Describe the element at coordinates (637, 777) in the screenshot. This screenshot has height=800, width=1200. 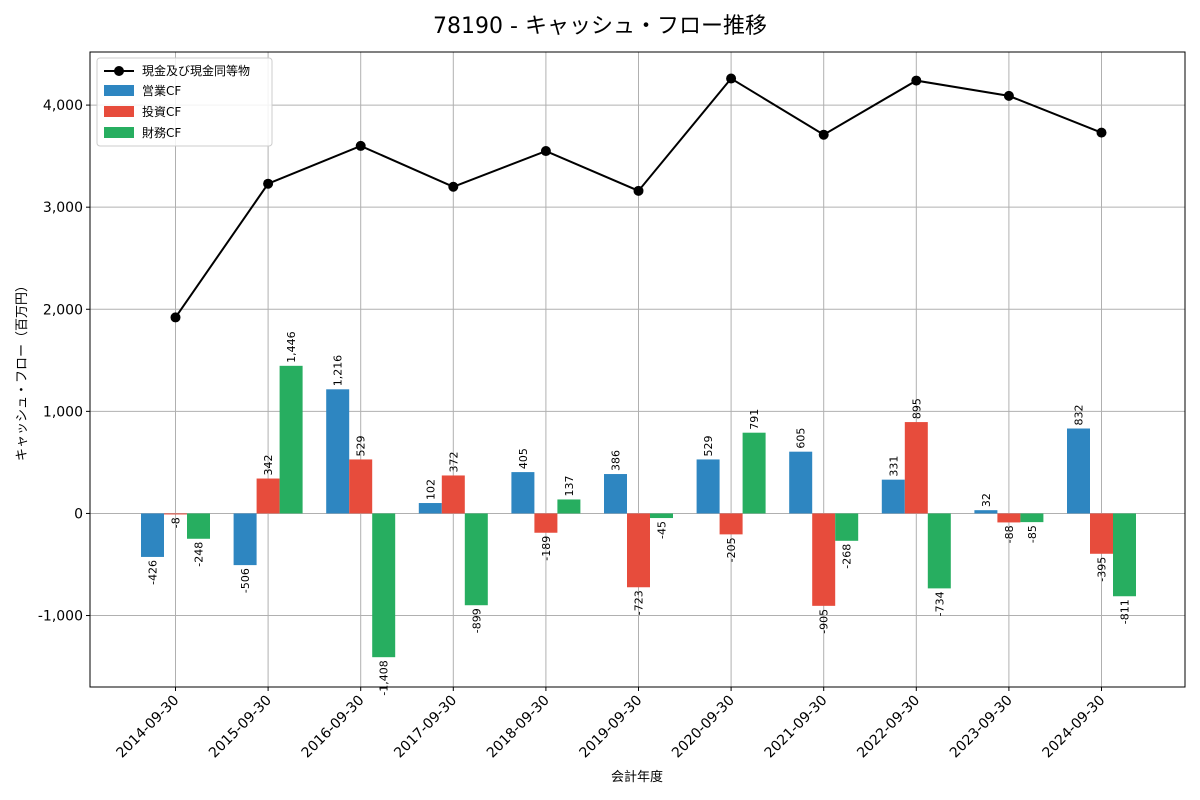
I see `x-axis-label: 会計年度` at that location.